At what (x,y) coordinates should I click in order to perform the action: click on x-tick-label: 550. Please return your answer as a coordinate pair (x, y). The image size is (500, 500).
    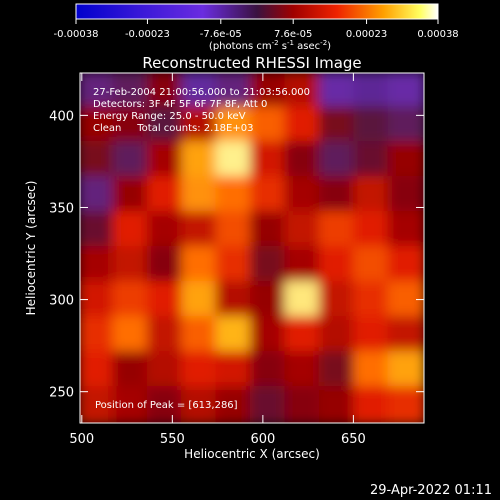
    Looking at the image, I should click on (172, 439).